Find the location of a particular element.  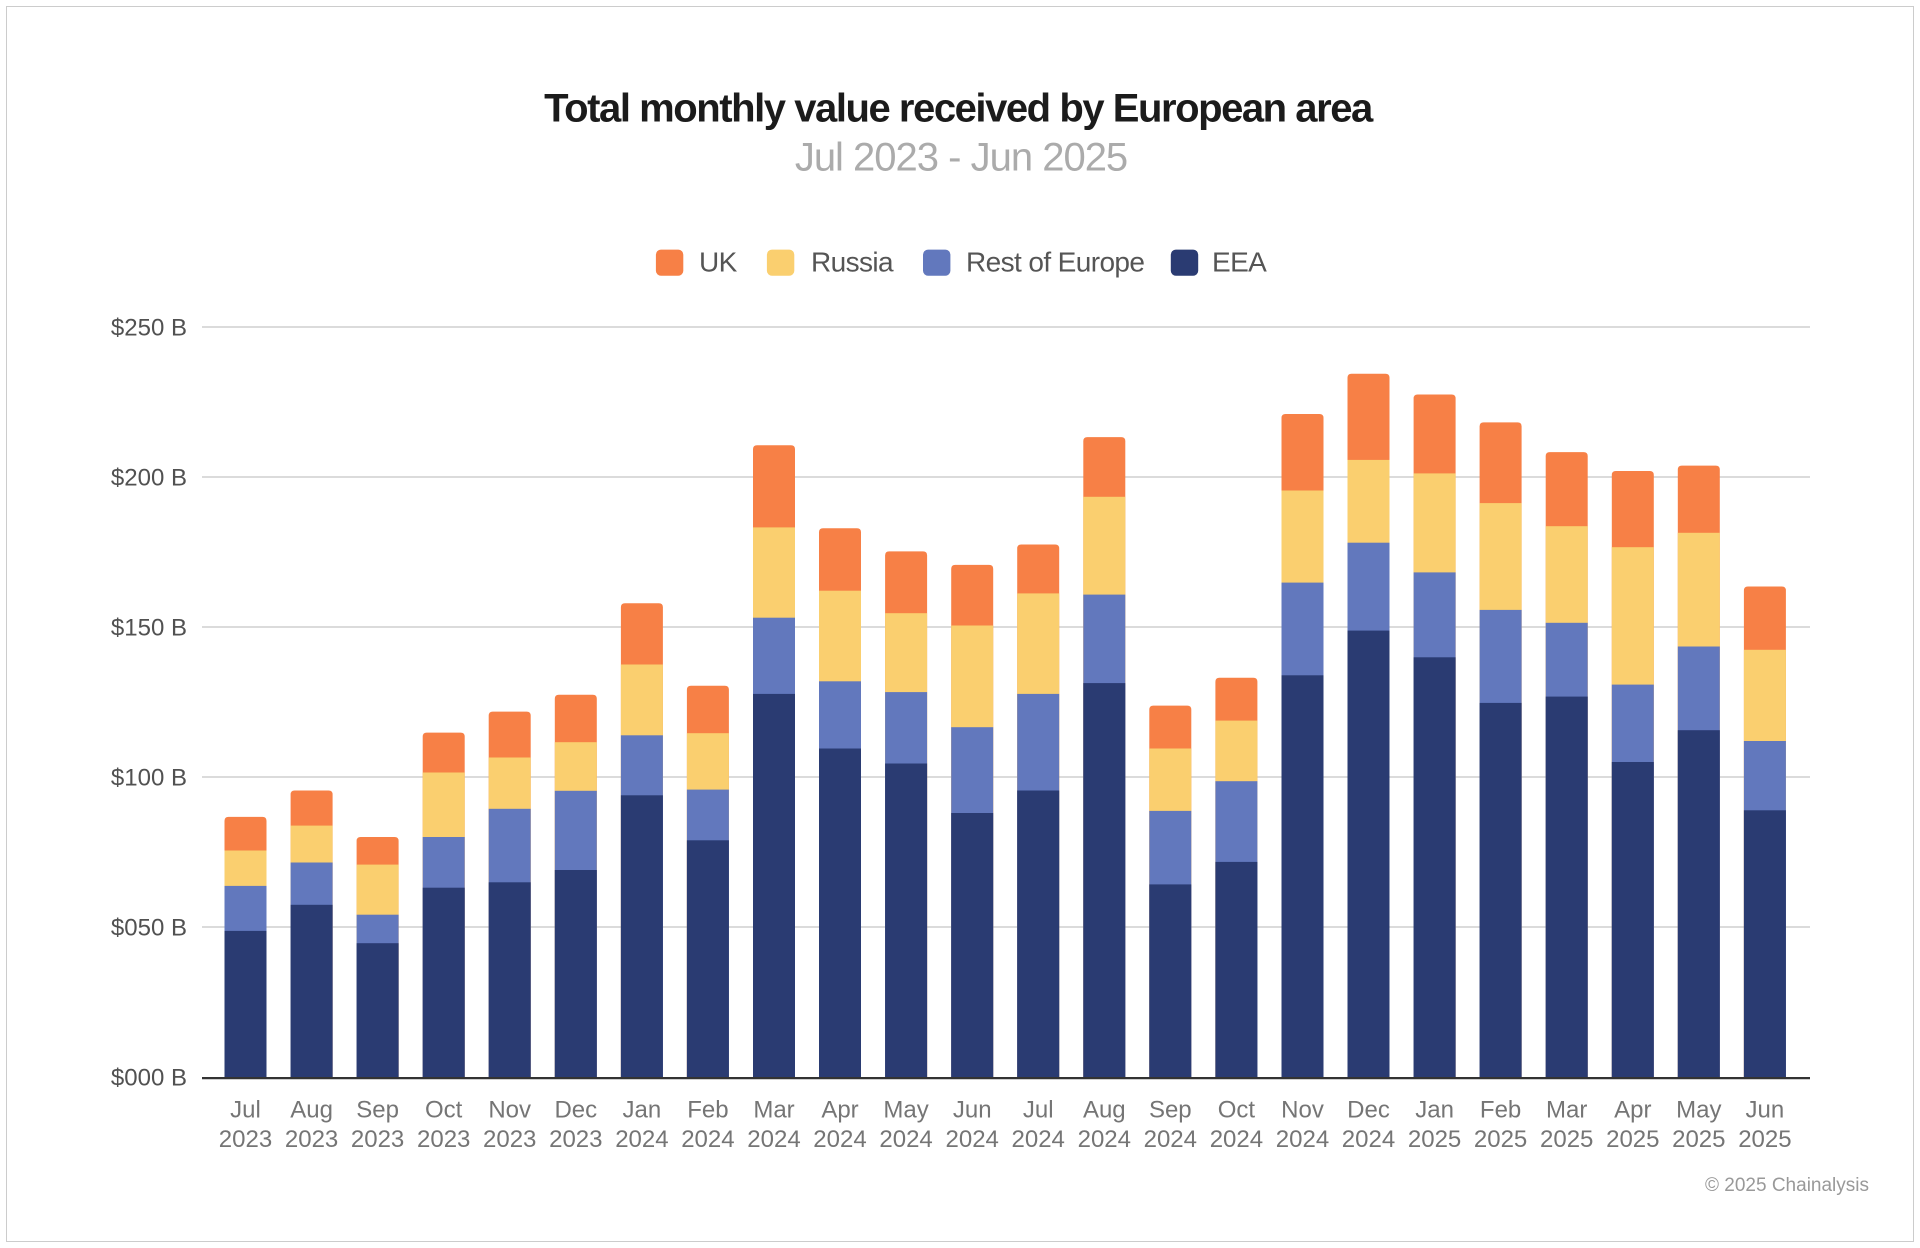

svg-text: EEA is located at coordinates (1239, 262).